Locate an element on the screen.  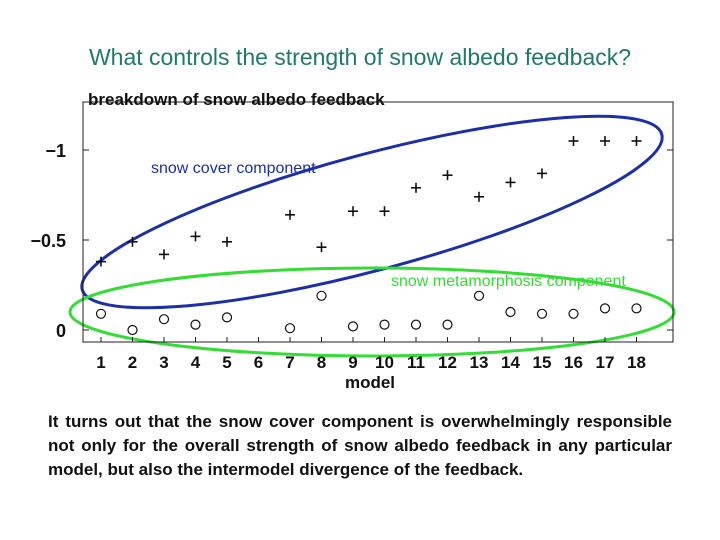
x-tick-label: 4 is located at coordinates (196, 362).